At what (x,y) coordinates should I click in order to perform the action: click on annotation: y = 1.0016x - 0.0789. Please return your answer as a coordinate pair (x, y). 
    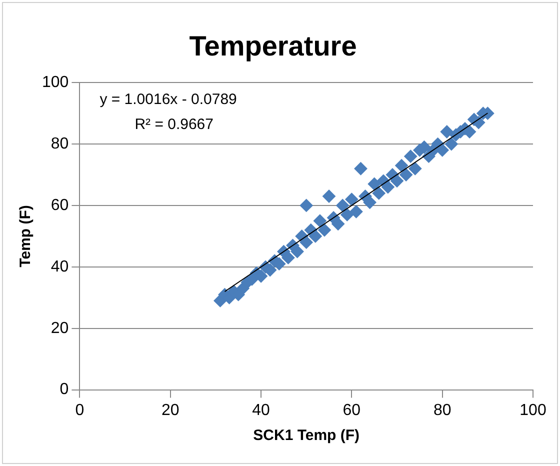
    Looking at the image, I should click on (168, 99).